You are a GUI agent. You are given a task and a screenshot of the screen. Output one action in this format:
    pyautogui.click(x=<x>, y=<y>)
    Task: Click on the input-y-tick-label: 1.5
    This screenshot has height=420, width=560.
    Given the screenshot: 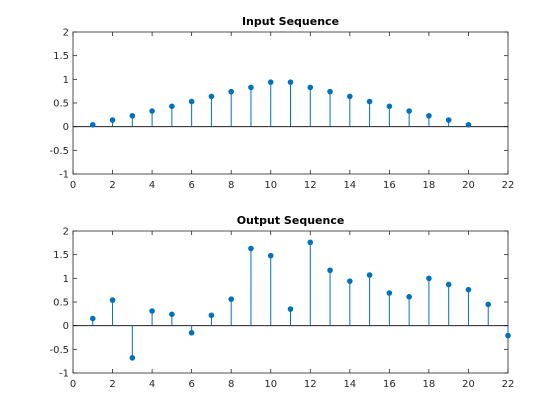 What is the action you would take?
    pyautogui.click(x=61, y=56)
    